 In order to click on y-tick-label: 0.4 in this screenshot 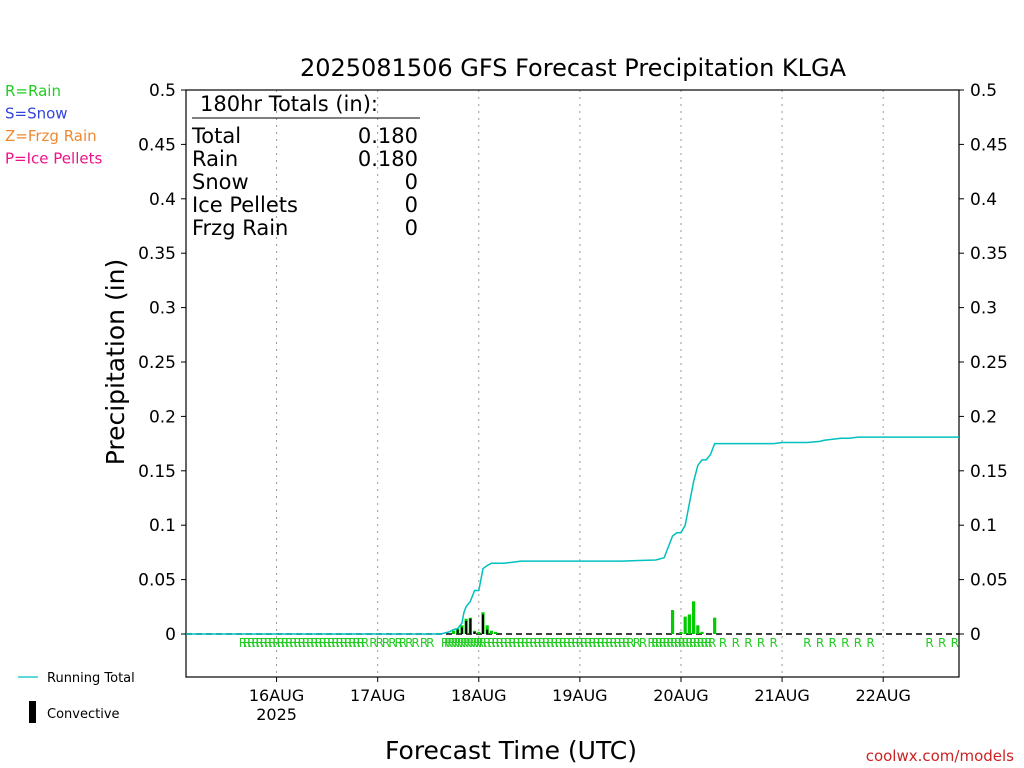, I will do `click(983, 200)`.